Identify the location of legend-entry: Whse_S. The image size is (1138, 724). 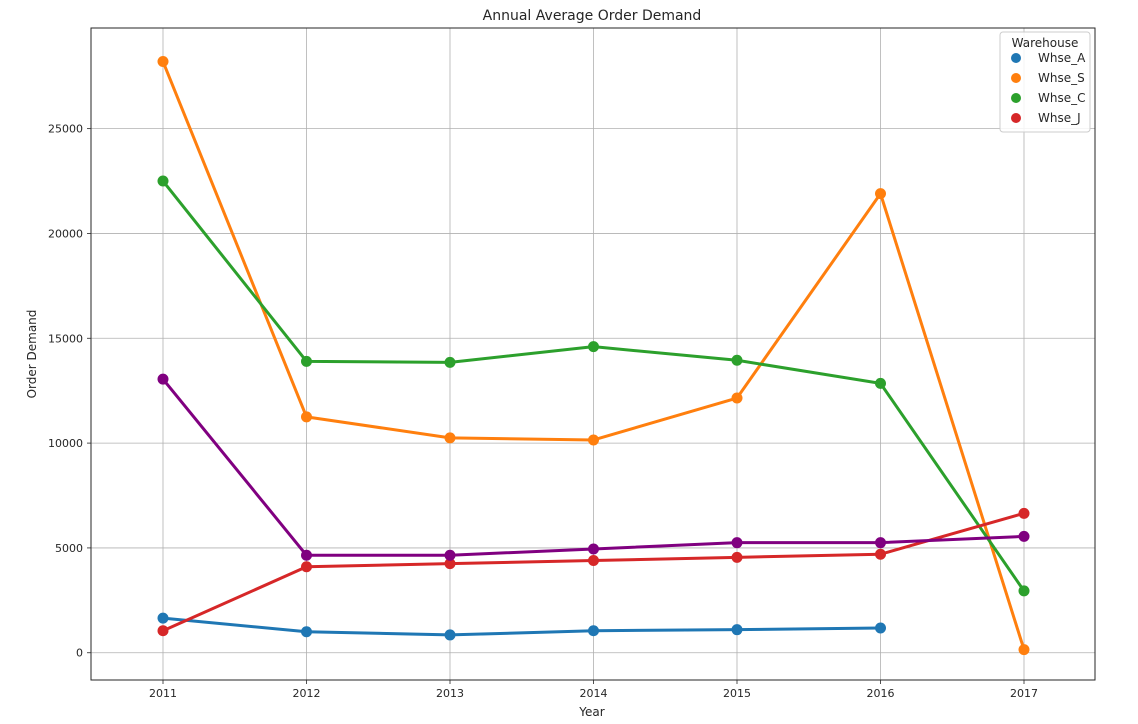
(1061, 78).